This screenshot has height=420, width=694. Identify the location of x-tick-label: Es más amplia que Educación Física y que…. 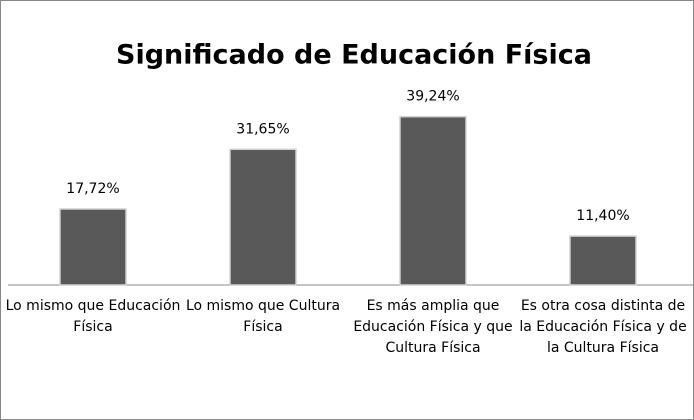
(433, 327).